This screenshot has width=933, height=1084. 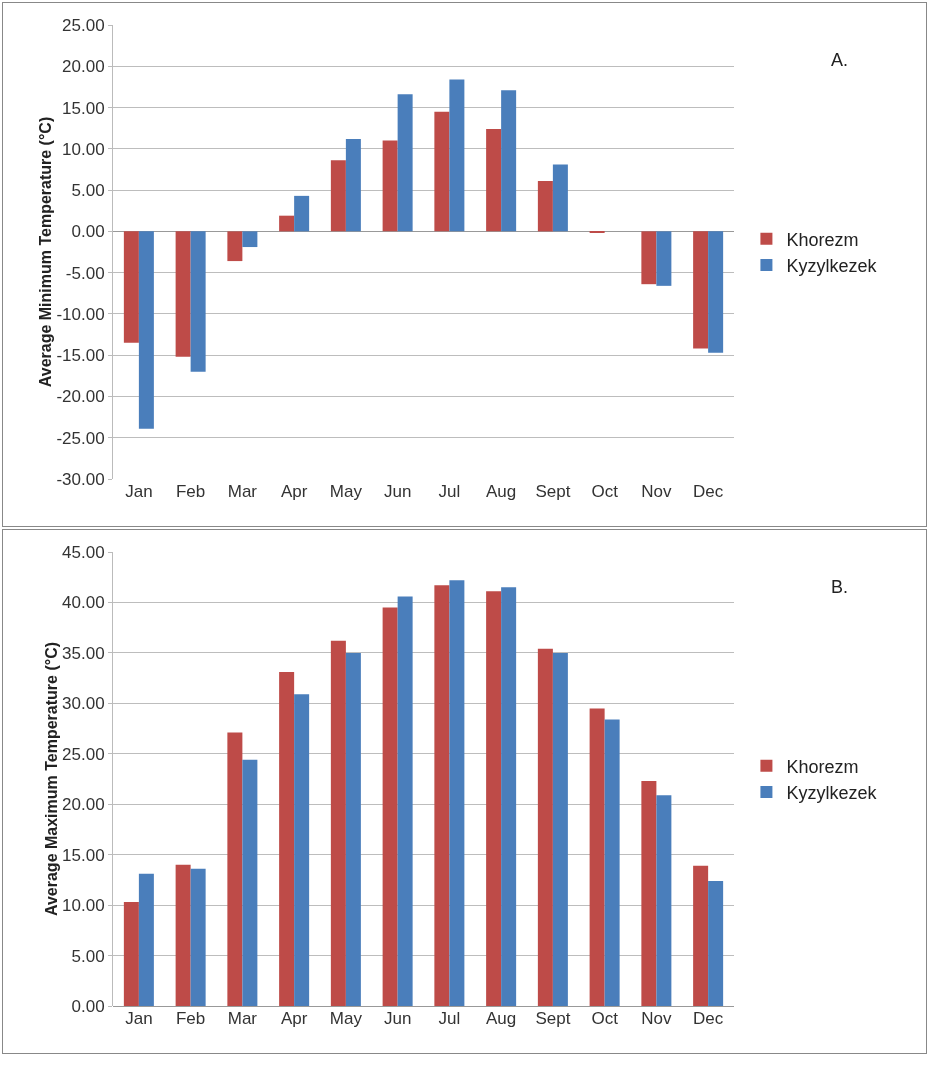 What do you see at coordinates (840, 60) in the screenshot?
I see `text: A.` at bounding box center [840, 60].